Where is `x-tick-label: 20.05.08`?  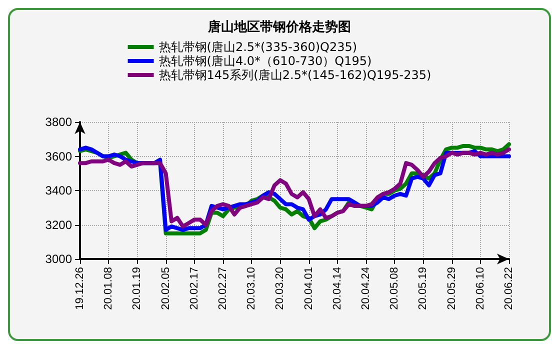
x-tick-label: 20.05.08 is located at coordinates (394, 288).